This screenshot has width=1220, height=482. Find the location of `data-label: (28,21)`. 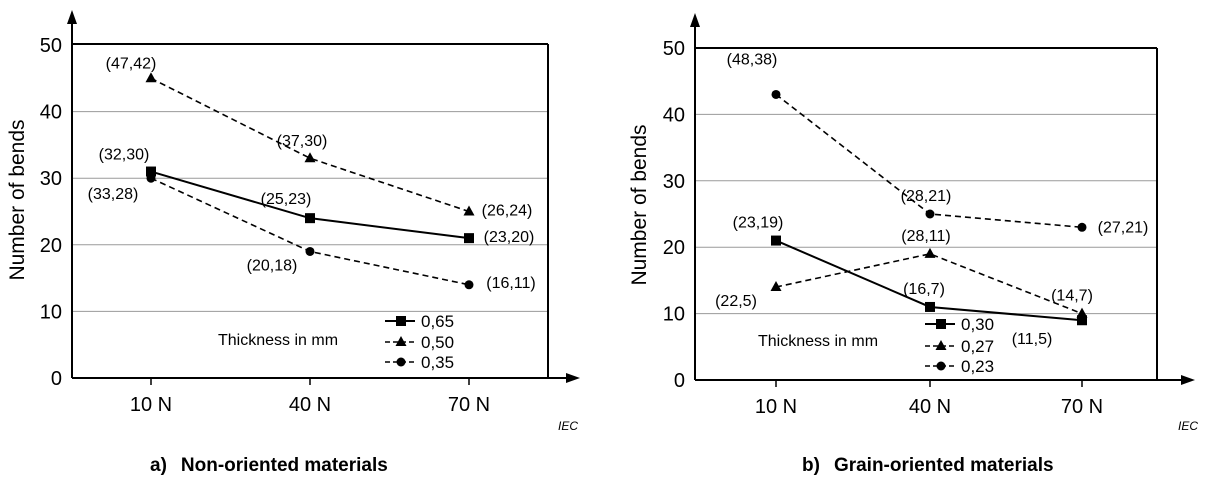

data-label: (28,21) is located at coordinates (926, 196).